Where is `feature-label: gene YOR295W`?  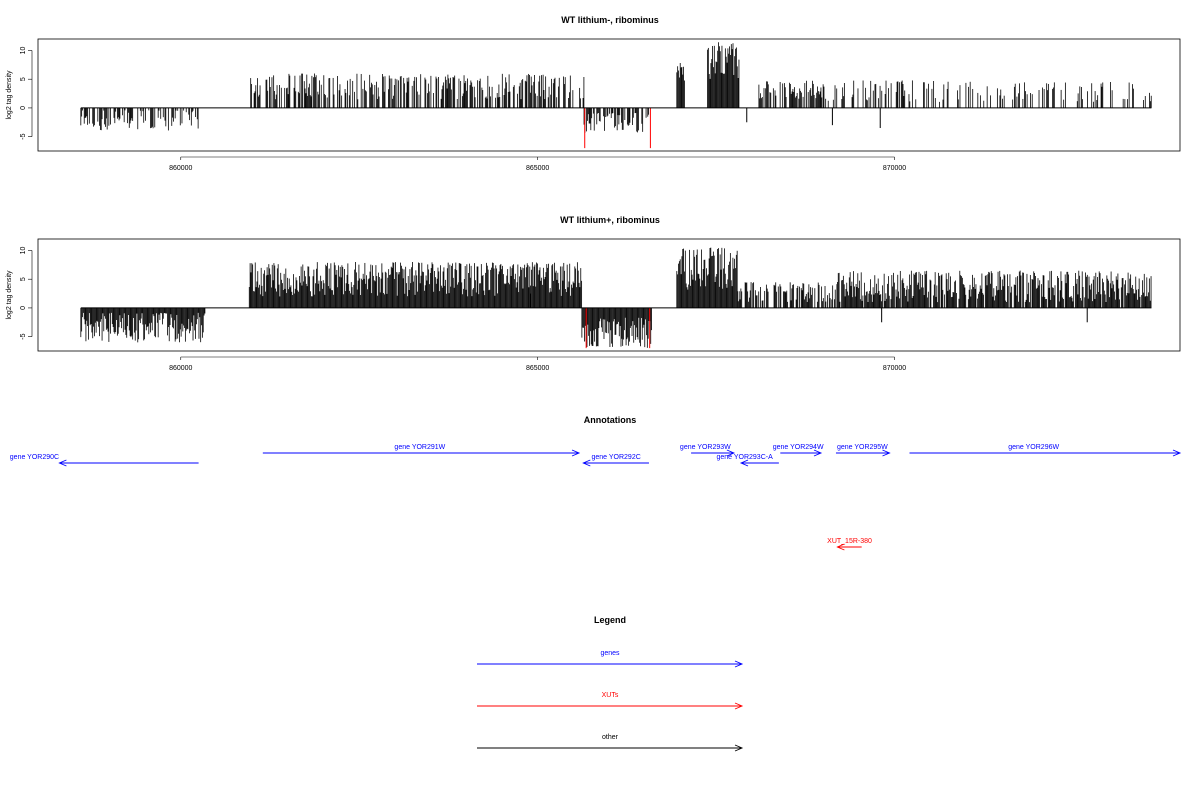
feature-label: gene YOR295W is located at coordinates (862, 447).